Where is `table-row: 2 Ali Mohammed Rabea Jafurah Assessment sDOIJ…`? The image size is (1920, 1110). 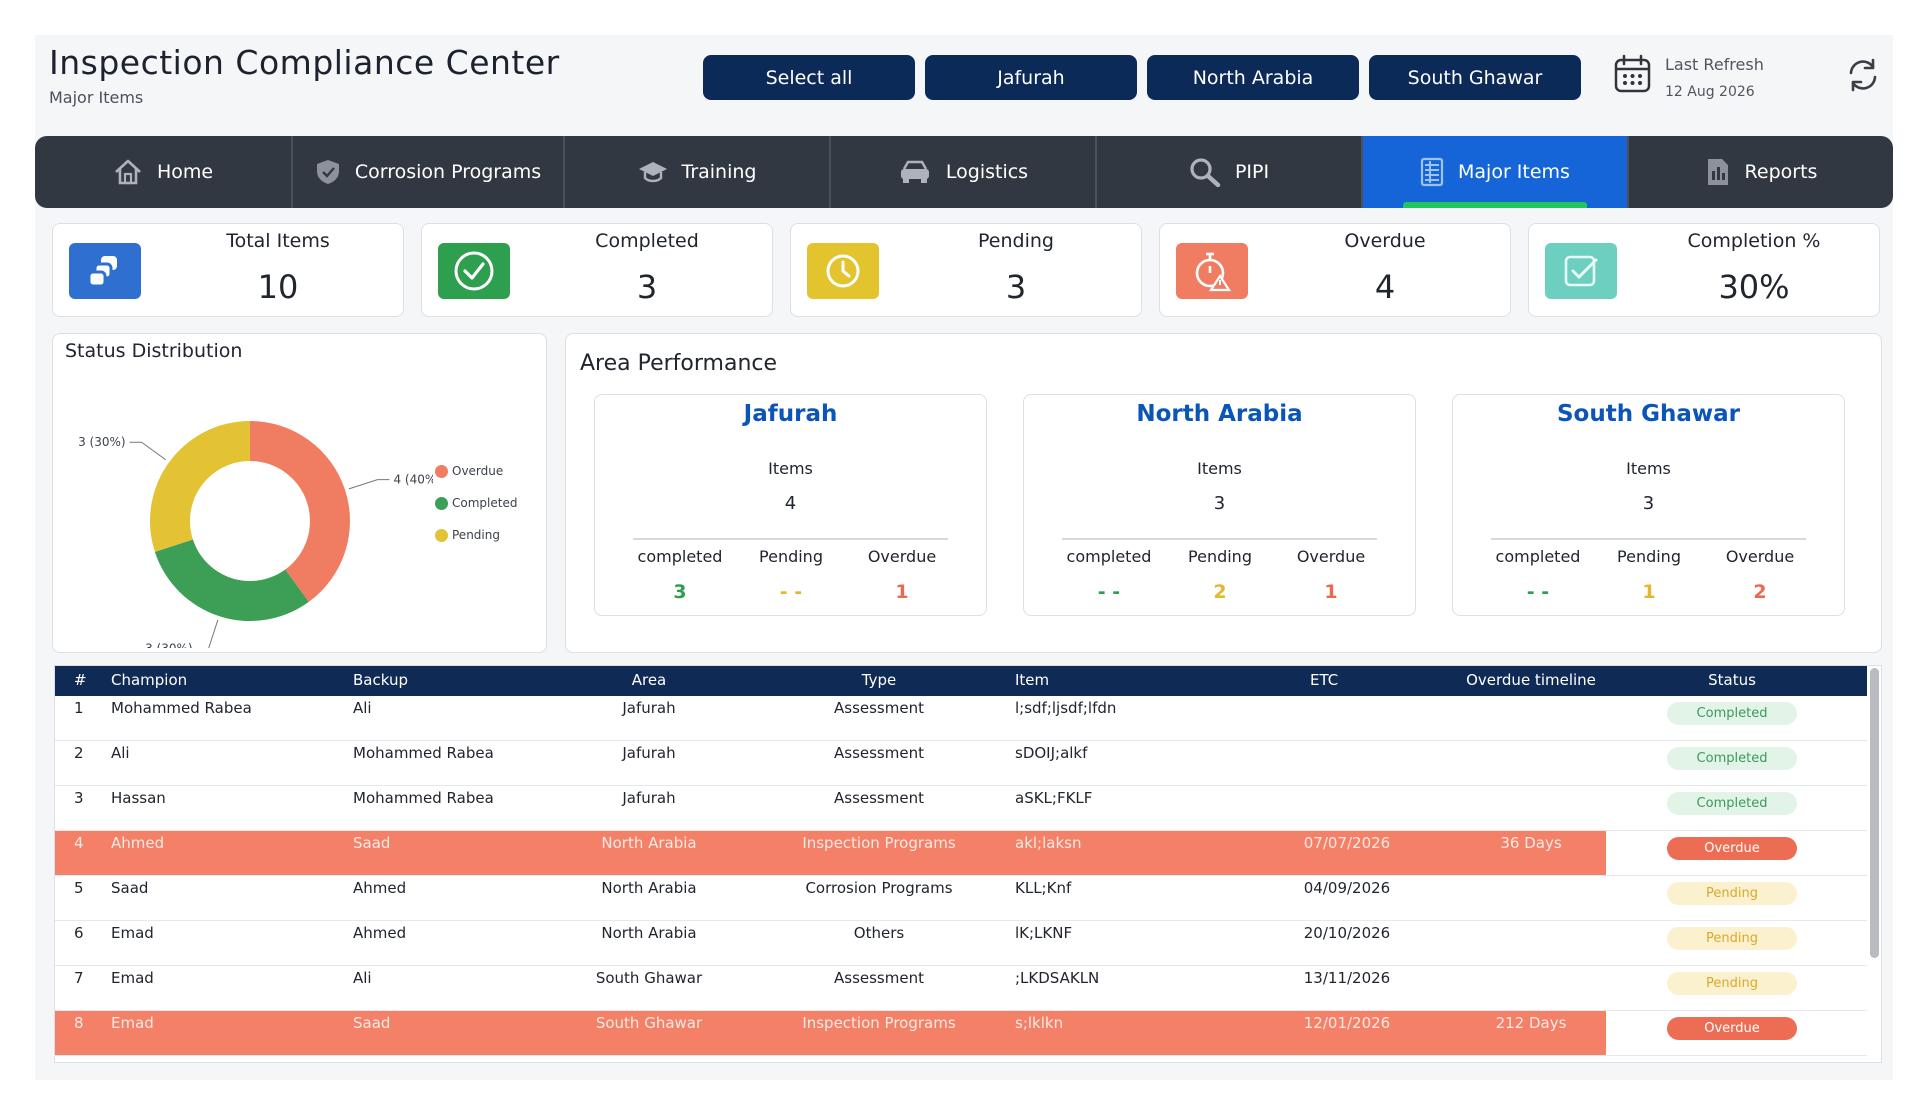 table-row: 2 Ali Mohammed Rabea Jafurah Assessment sDOIJ… is located at coordinates (961, 763).